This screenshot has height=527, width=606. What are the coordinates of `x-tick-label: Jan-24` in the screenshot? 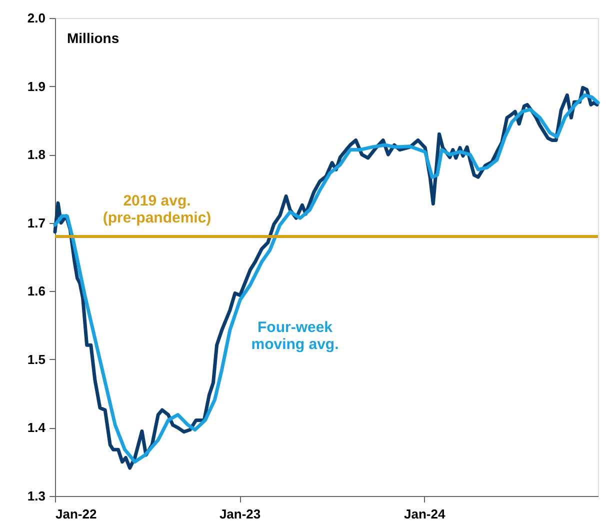 It's located at (425, 514).